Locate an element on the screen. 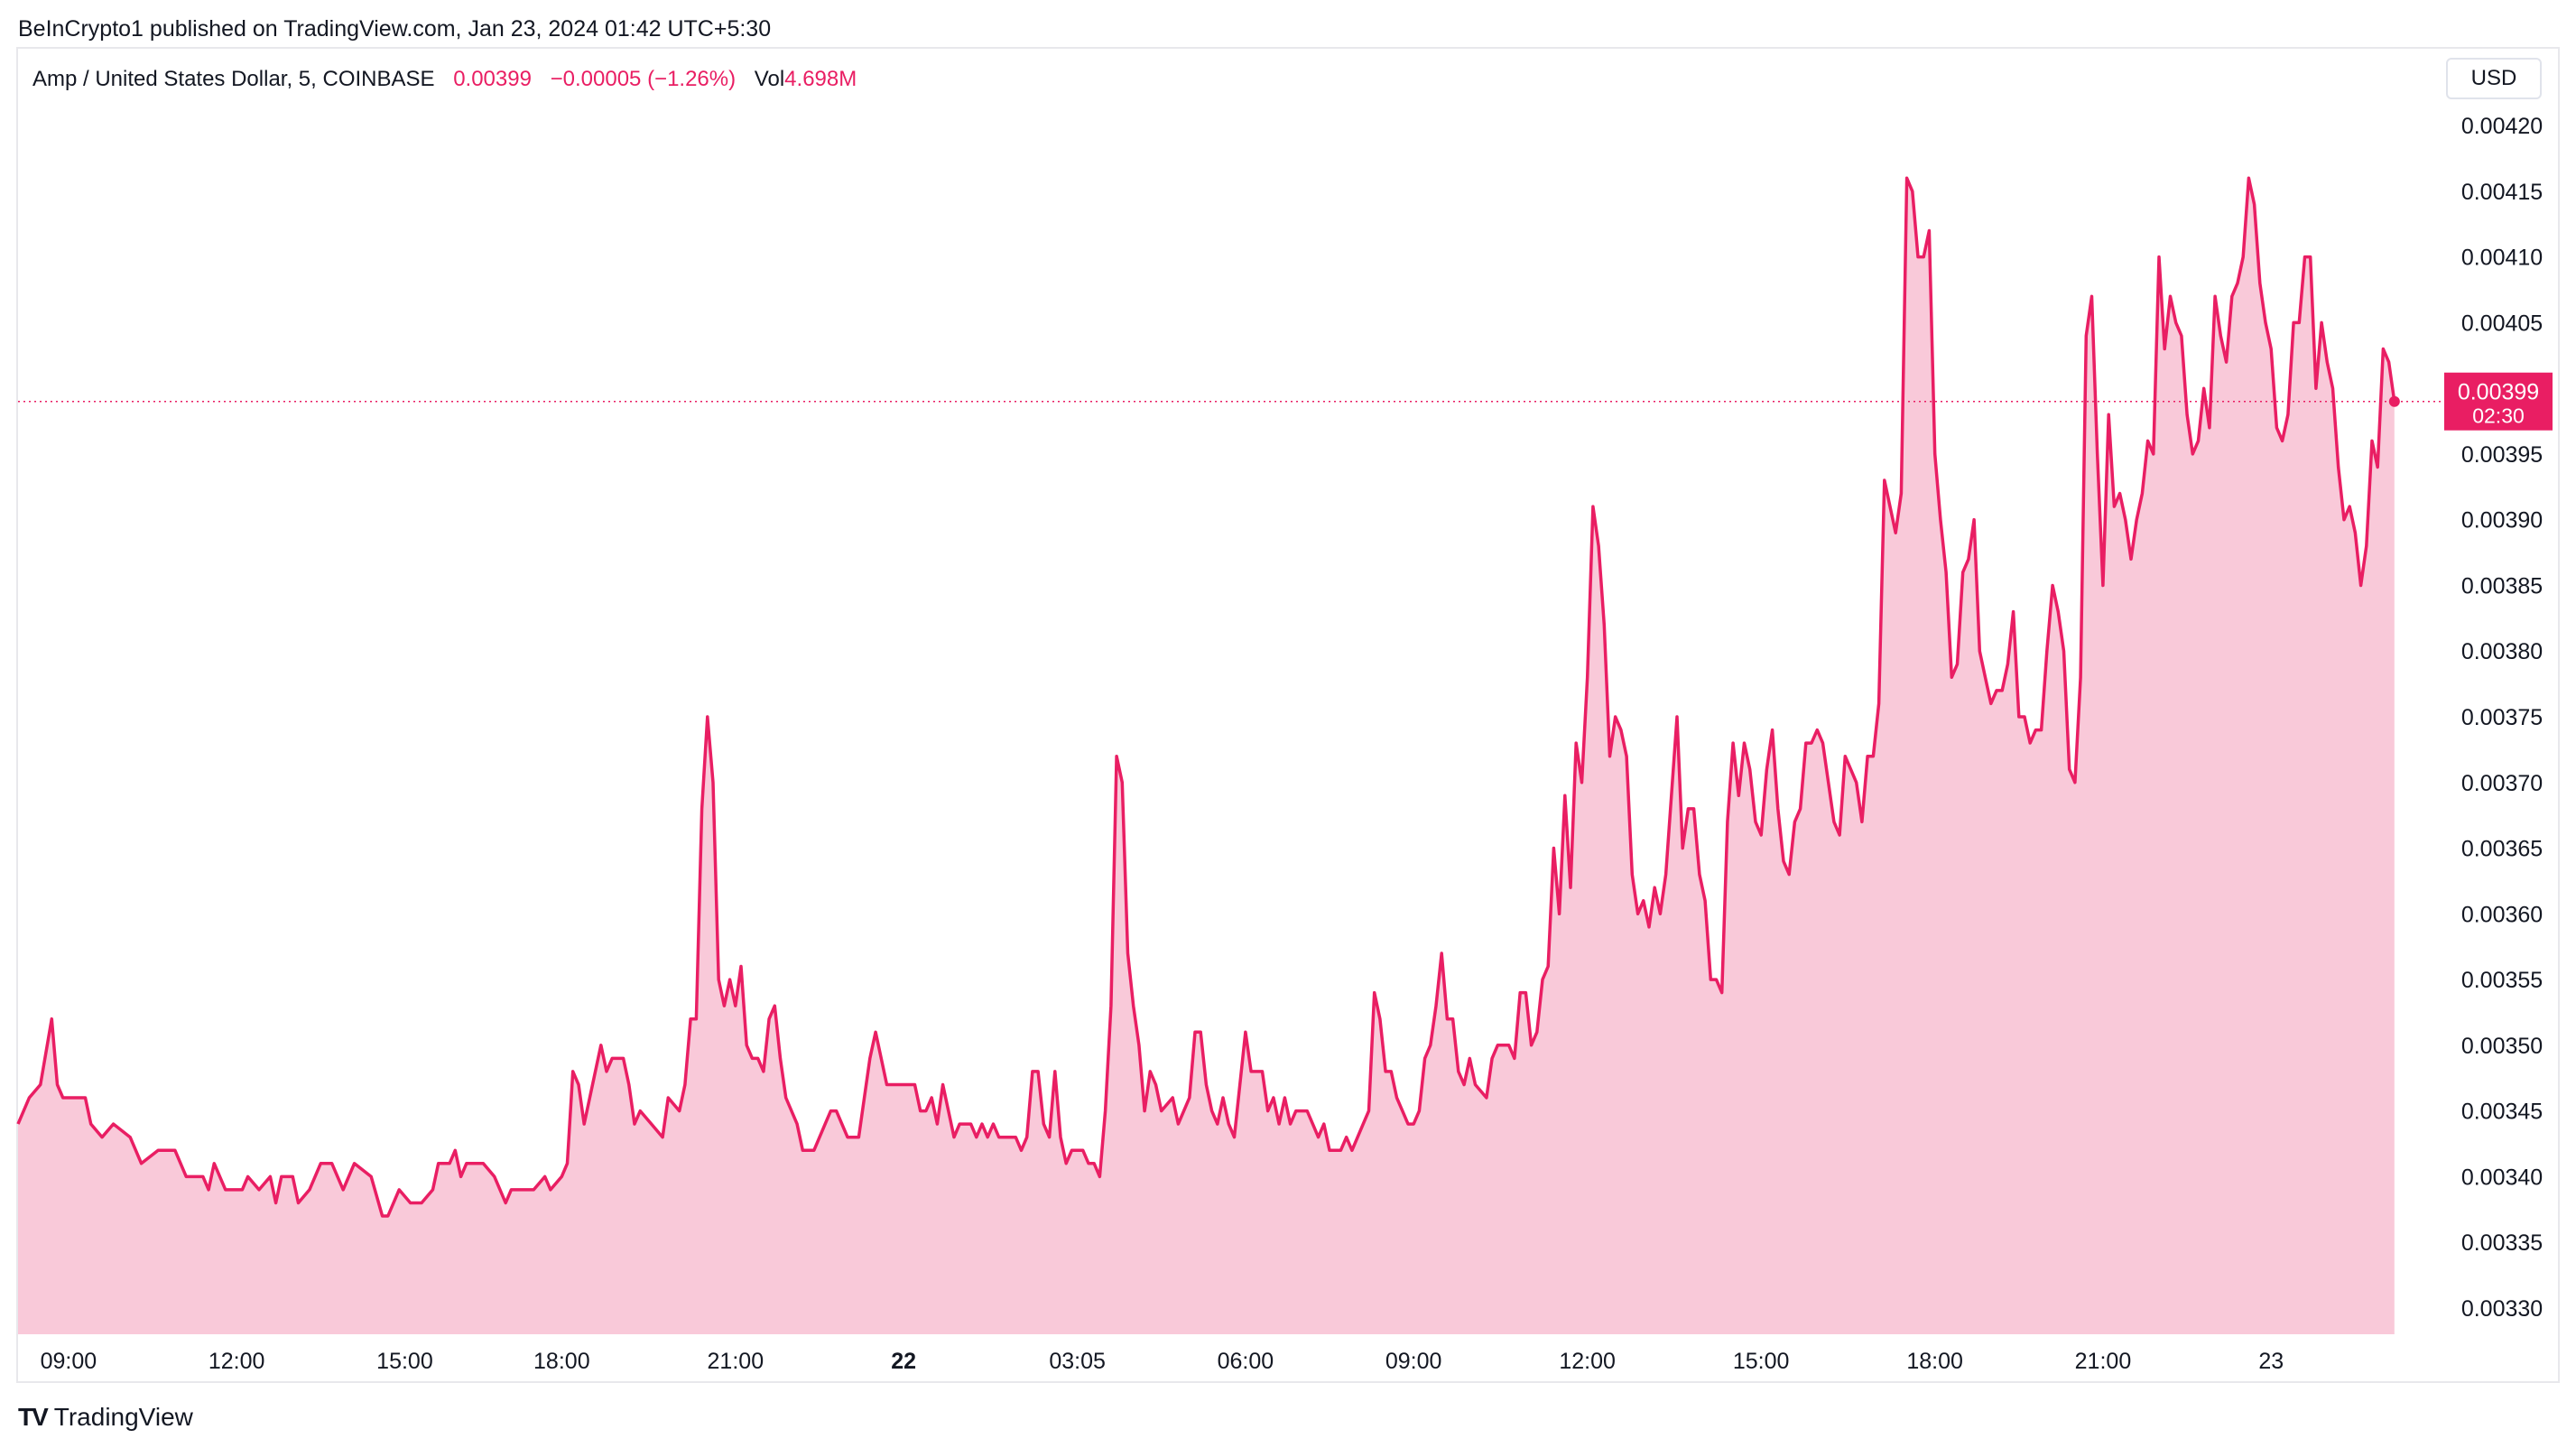 Image resolution: width=2576 pixels, height=1448 pixels. y-tick-label: 0.00350 is located at coordinates (2502, 1046).